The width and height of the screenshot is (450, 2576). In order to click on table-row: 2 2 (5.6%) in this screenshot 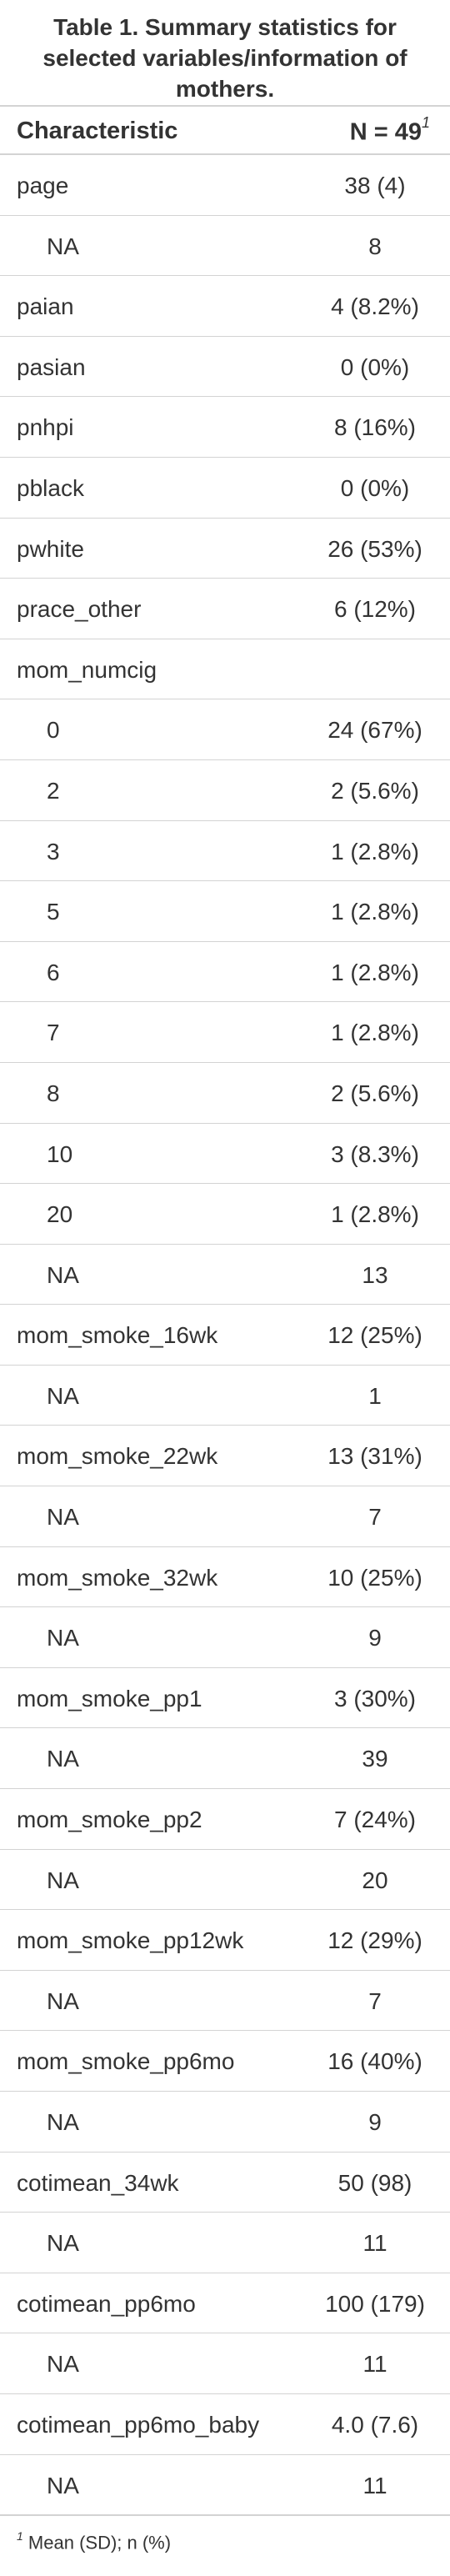, I will do `click(225, 790)`.